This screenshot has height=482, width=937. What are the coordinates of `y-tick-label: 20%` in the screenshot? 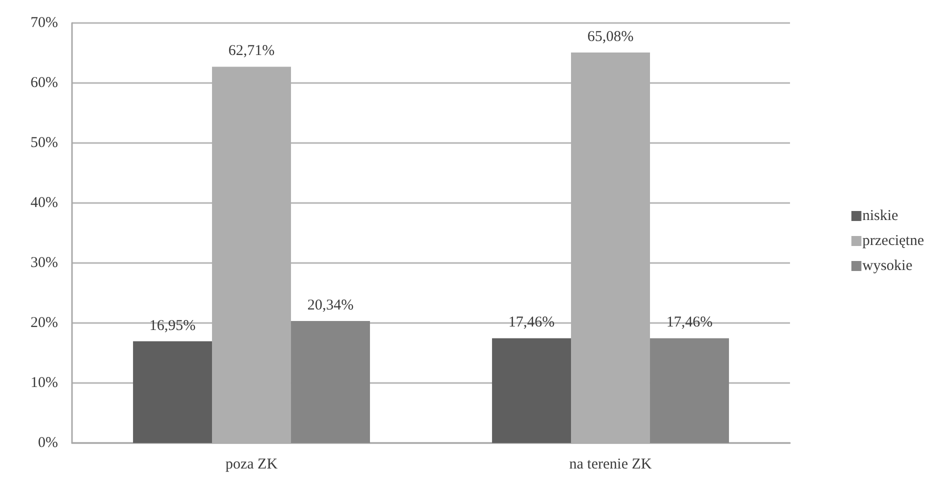 It's located at (44, 323).